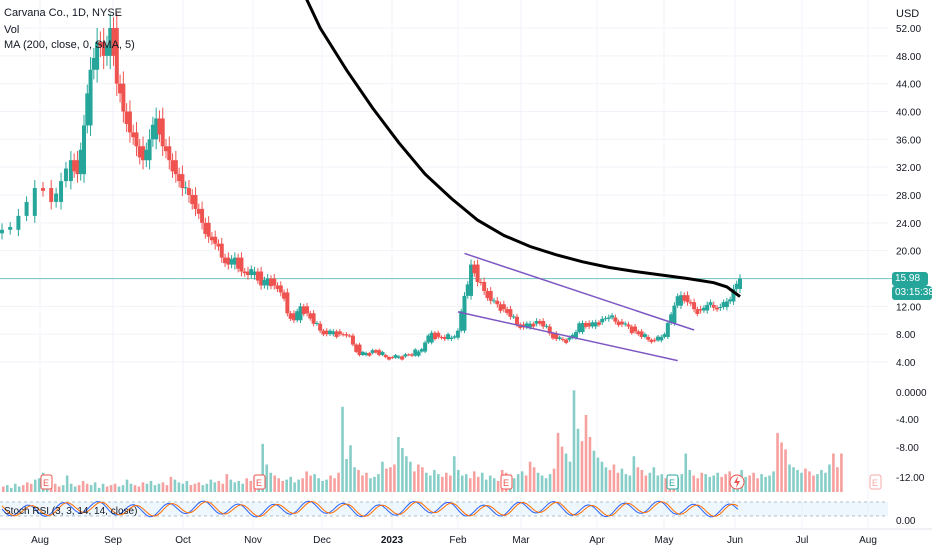  I want to click on price-tick-label: 12.00, so click(908, 307).